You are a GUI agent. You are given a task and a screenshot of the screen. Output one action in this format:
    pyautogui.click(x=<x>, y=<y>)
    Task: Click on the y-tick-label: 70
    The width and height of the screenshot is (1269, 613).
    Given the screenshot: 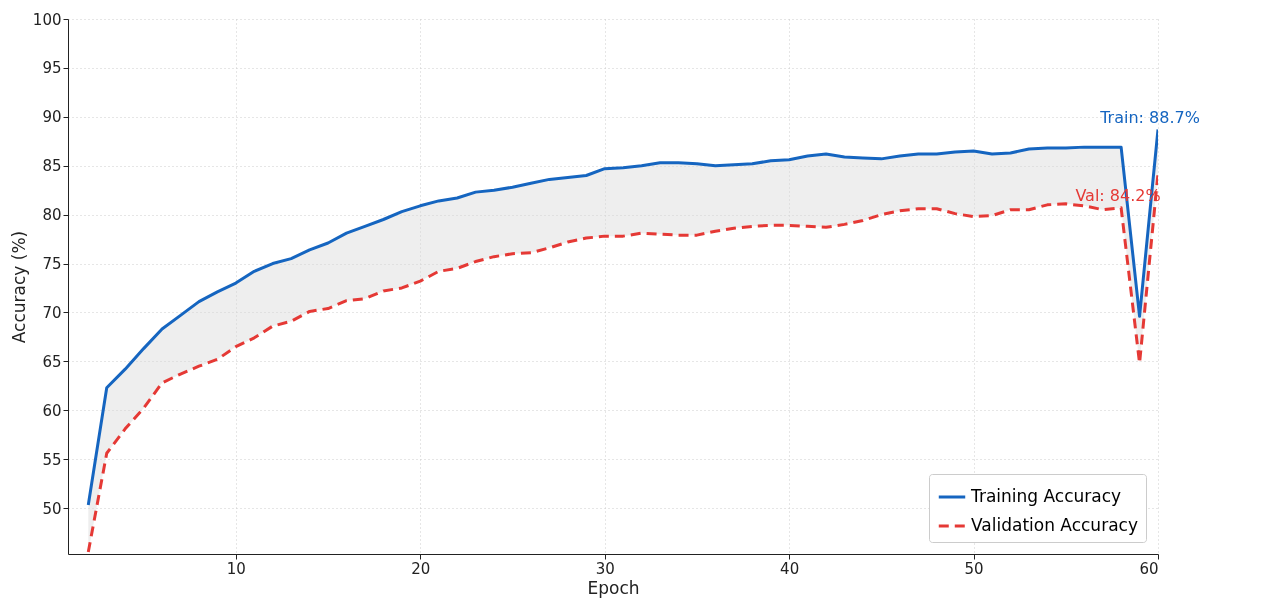 What is the action you would take?
    pyautogui.click(x=52, y=312)
    